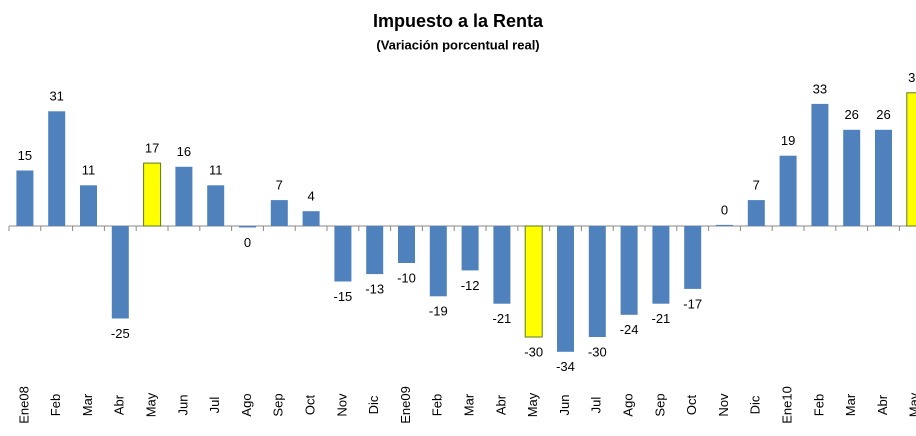 This screenshot has height=436, width=916. What do you see at coordinates (25, 155) in the screenshot?
I see `data-label: 15` at bounding box center [25, 155].